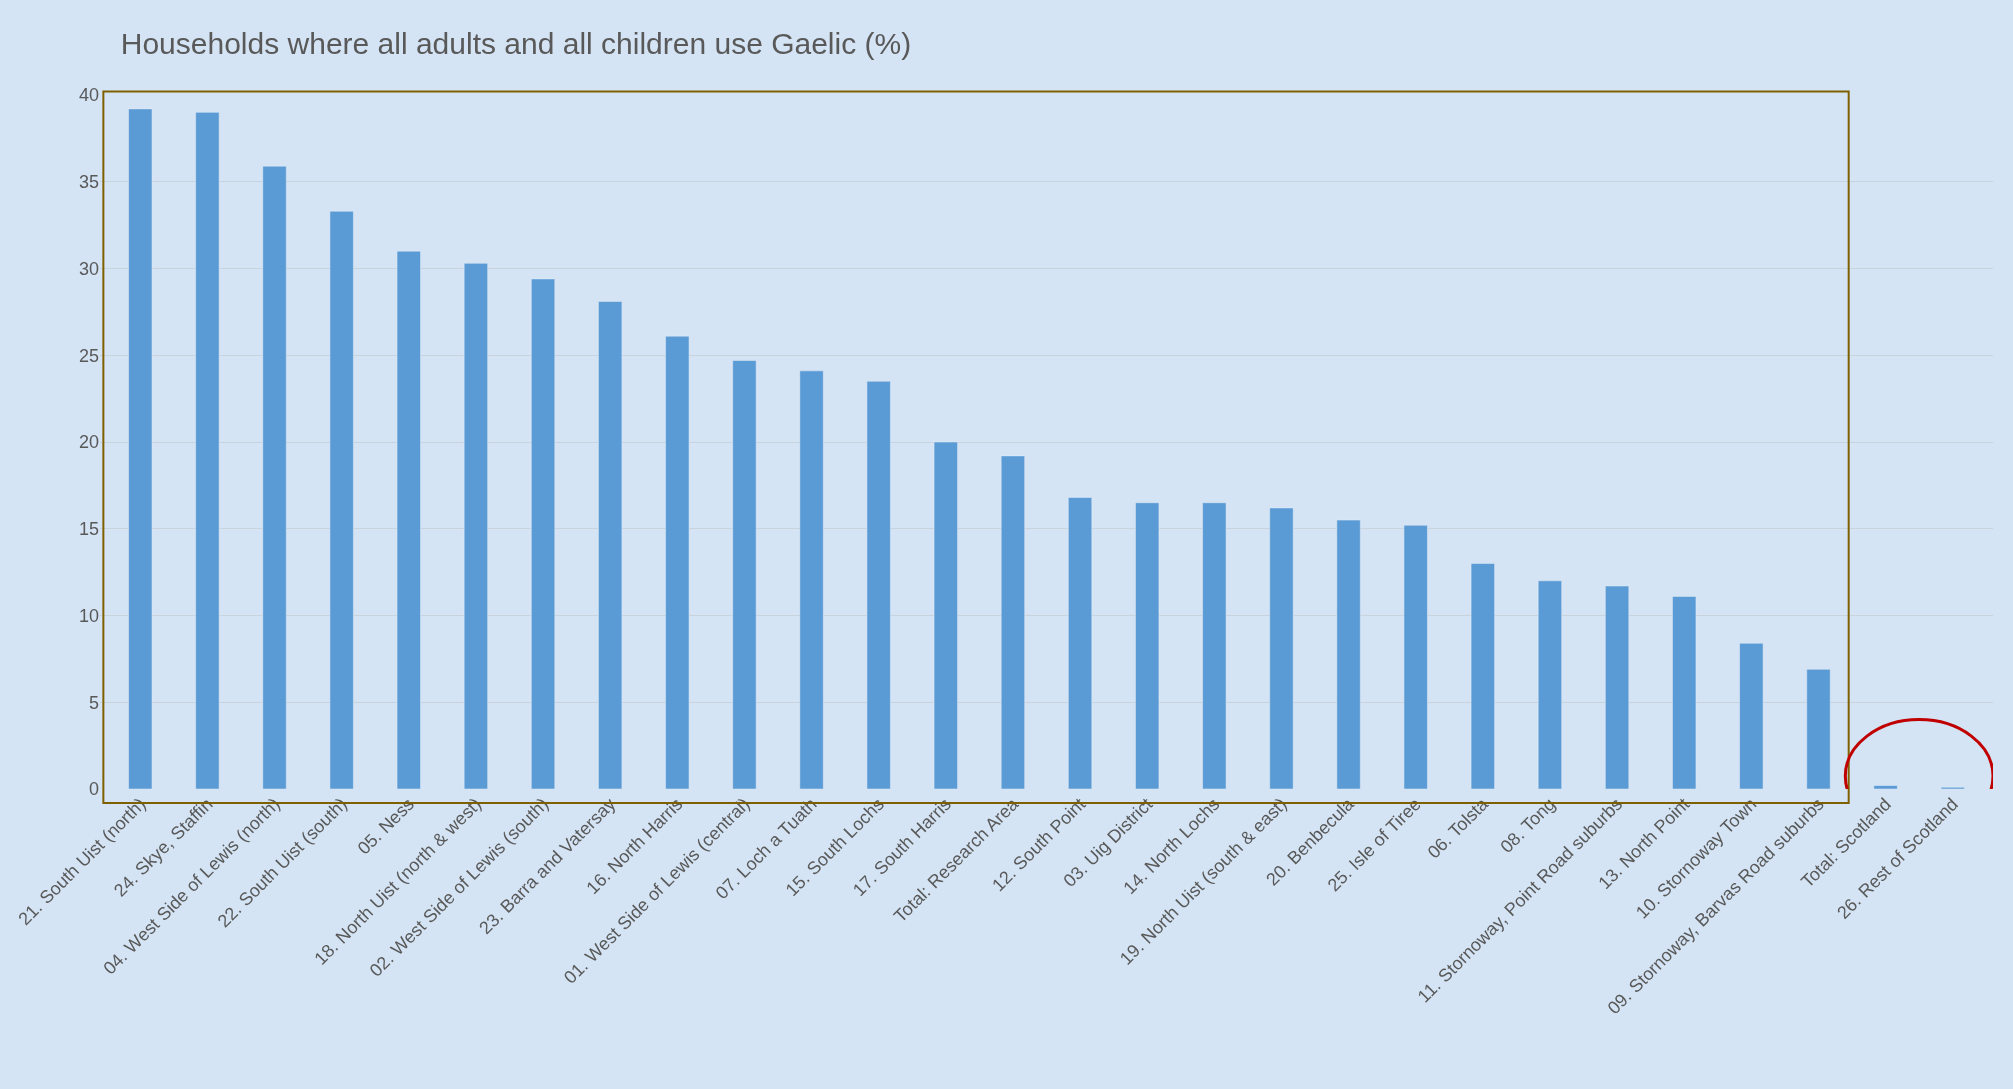  Describe the element at coordinates (88, 355) in the screenshot. I see `y-tick-label: 25` at that location.